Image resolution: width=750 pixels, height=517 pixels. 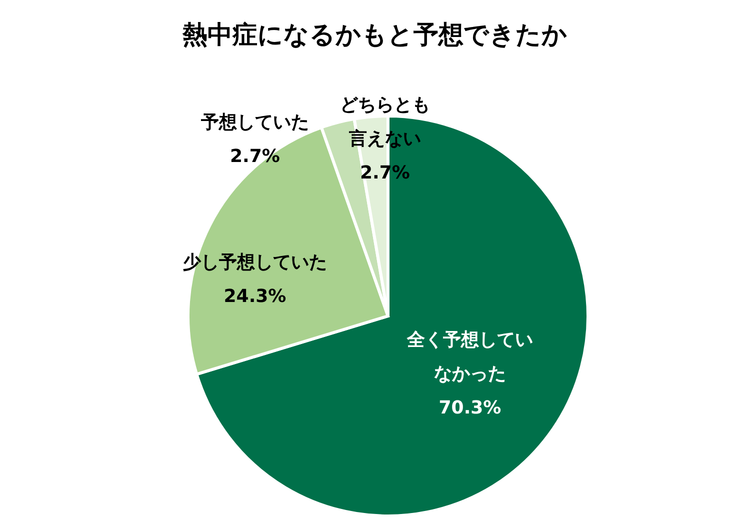 What do you see at coordinates (255, 262) in the screenshot?
I see `slice-label: 少し予想していた` at bounding box center [255, 262].